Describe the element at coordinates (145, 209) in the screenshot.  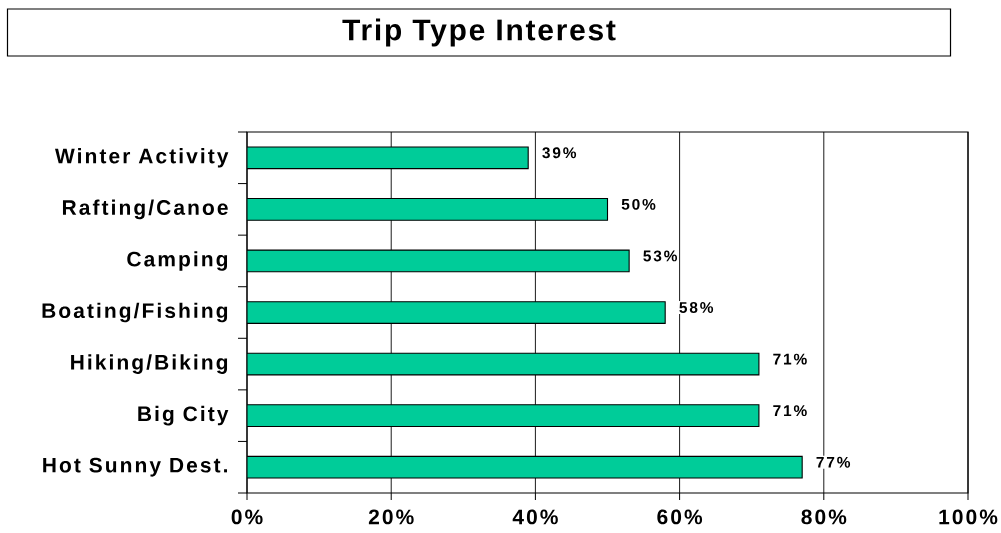
I see `y-tick-label: Rafting/Canoe` at that location.